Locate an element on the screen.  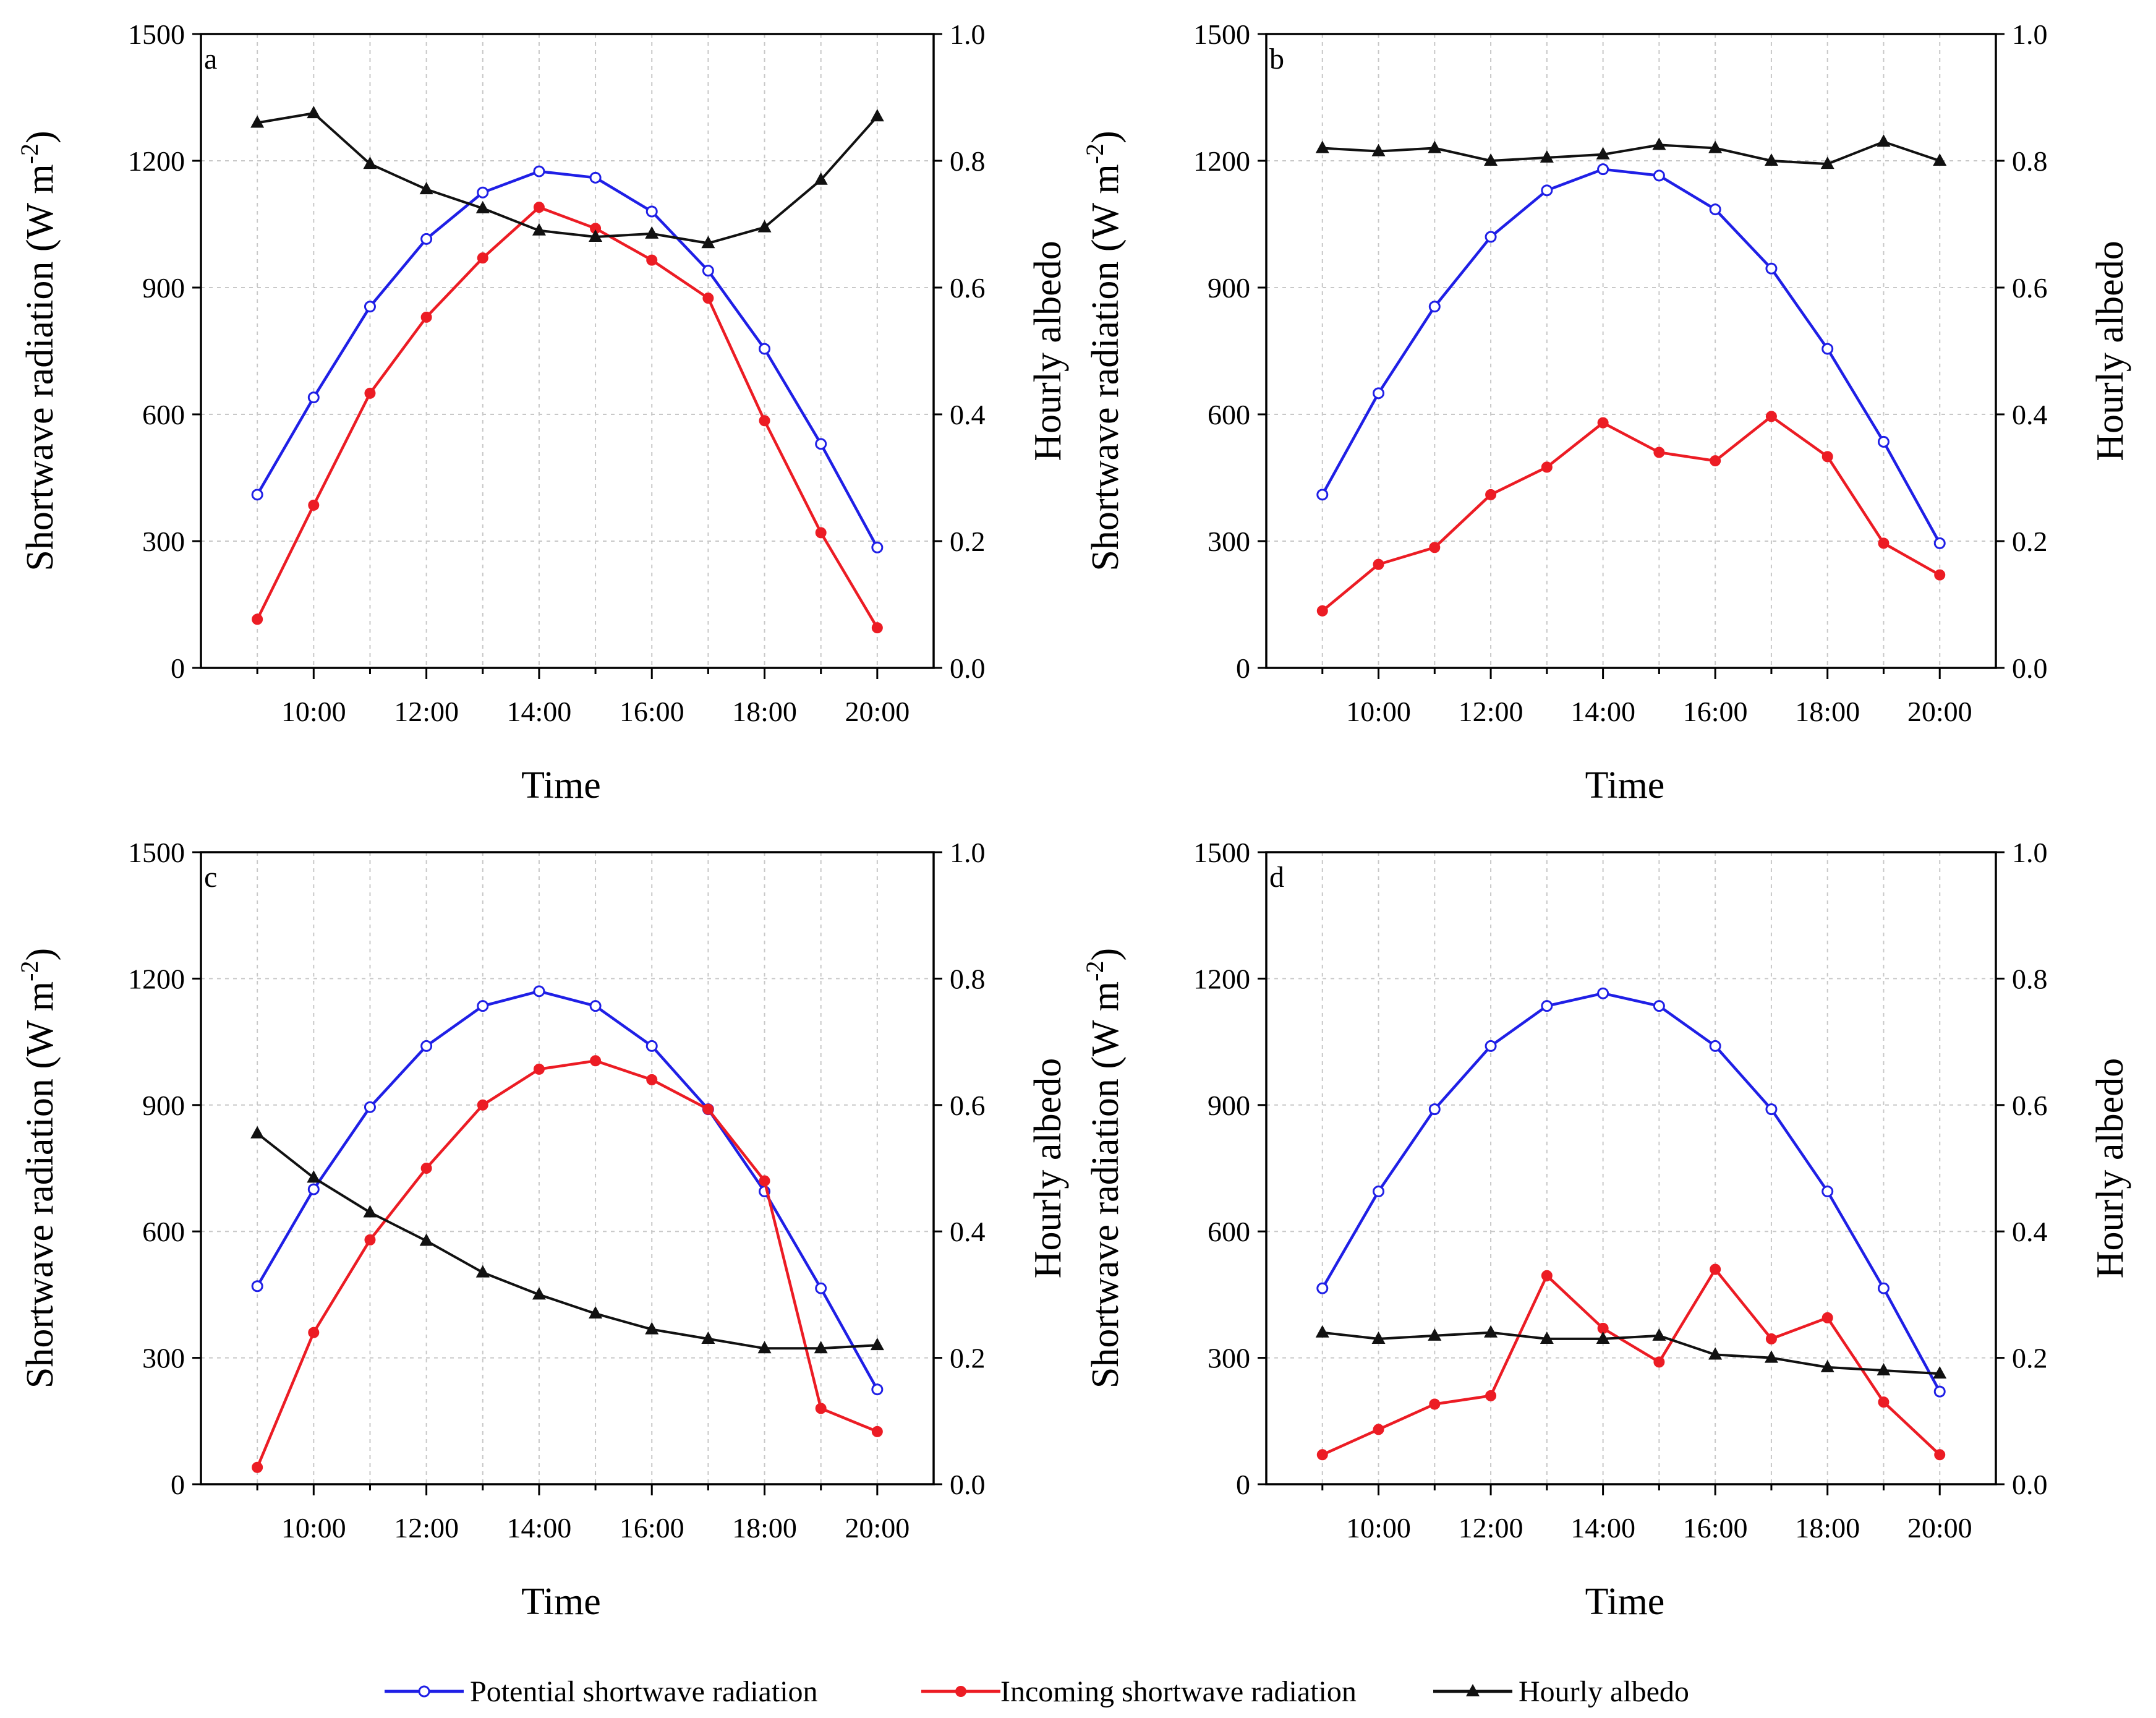
x-tick-label: 12:00 is located at coordinates (1491, 712).